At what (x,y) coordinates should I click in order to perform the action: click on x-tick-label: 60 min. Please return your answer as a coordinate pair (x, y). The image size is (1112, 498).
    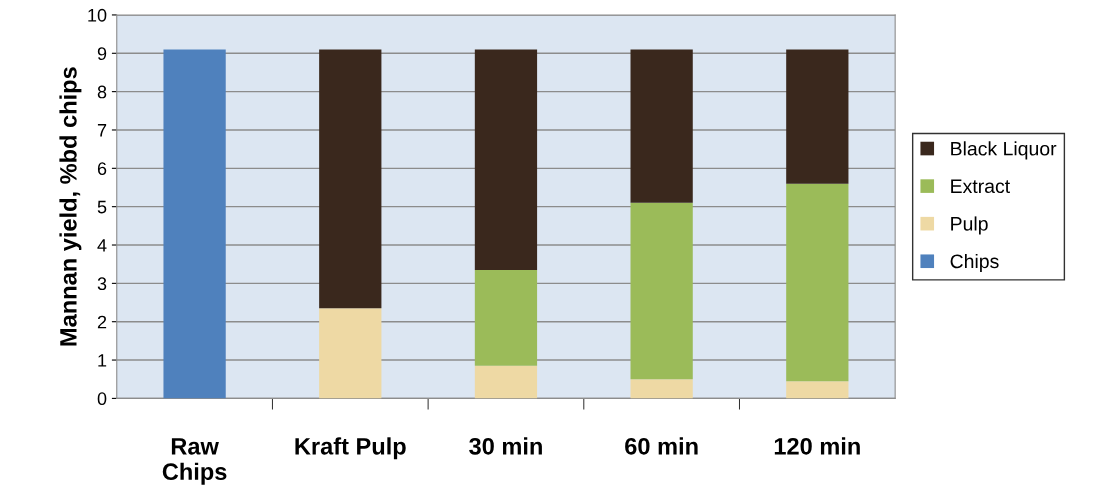
    Looking at the image, I should click on (661, 446).